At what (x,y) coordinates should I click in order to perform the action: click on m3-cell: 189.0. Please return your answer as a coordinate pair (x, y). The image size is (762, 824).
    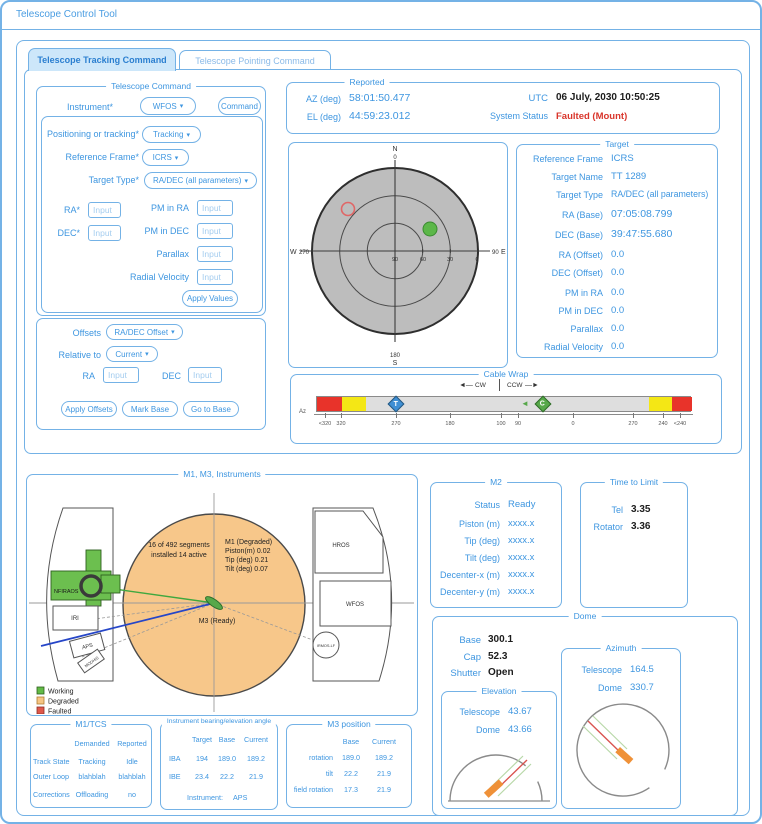
    Looking at the image, I should click on (351, 757).